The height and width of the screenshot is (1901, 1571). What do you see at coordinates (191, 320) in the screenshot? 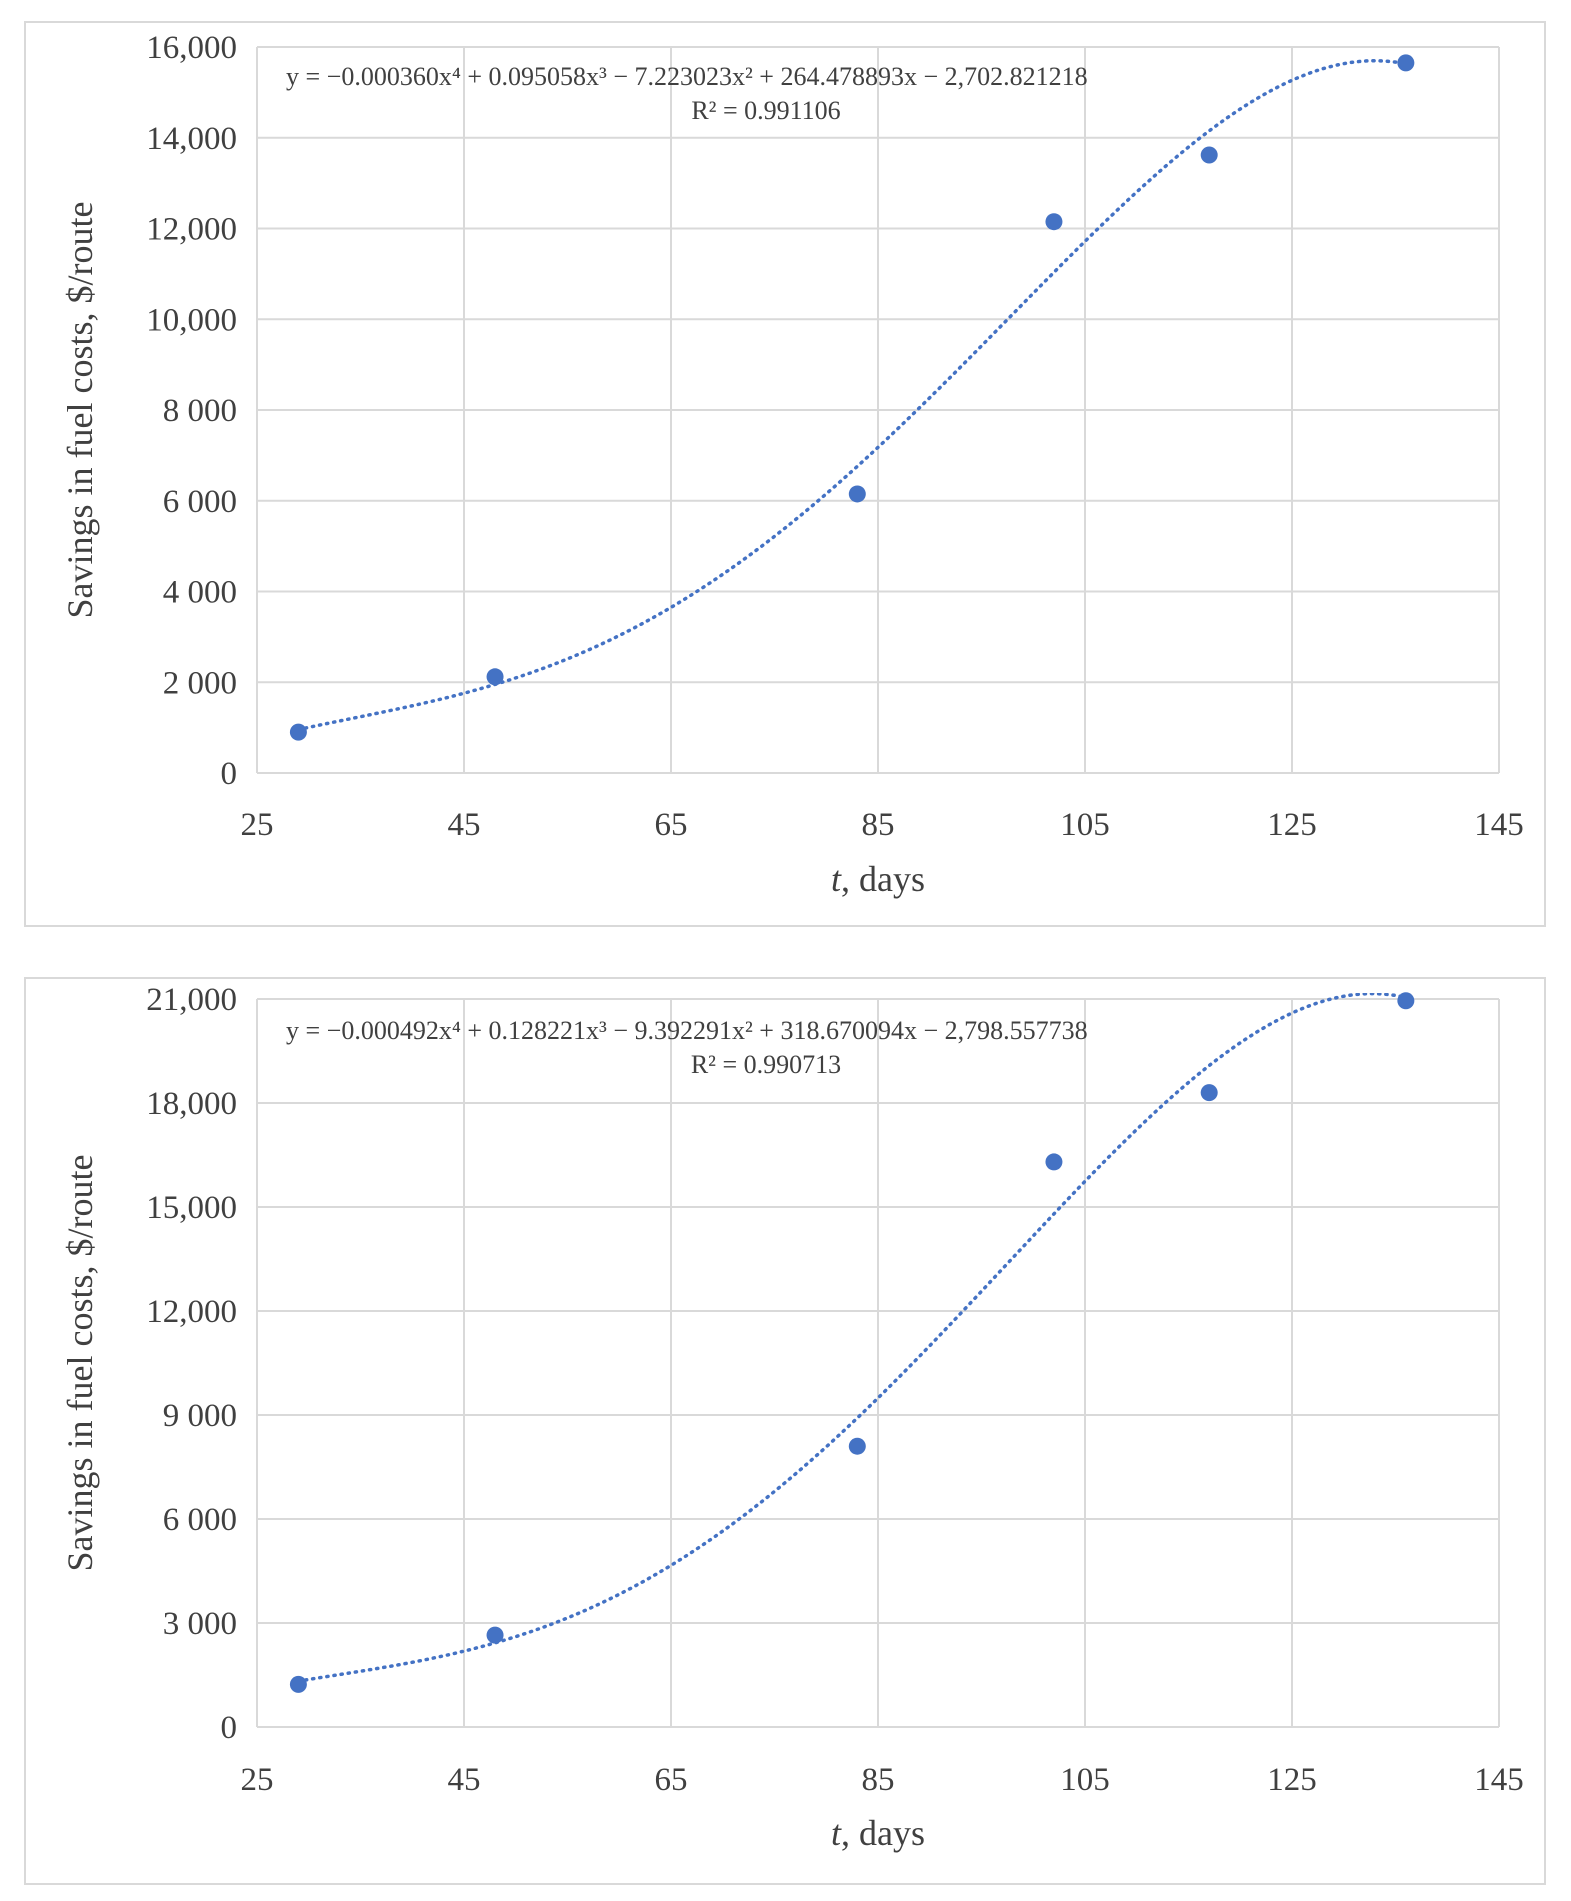
I see `y-tick-label: 10,000` at bounding box center [191, 320].